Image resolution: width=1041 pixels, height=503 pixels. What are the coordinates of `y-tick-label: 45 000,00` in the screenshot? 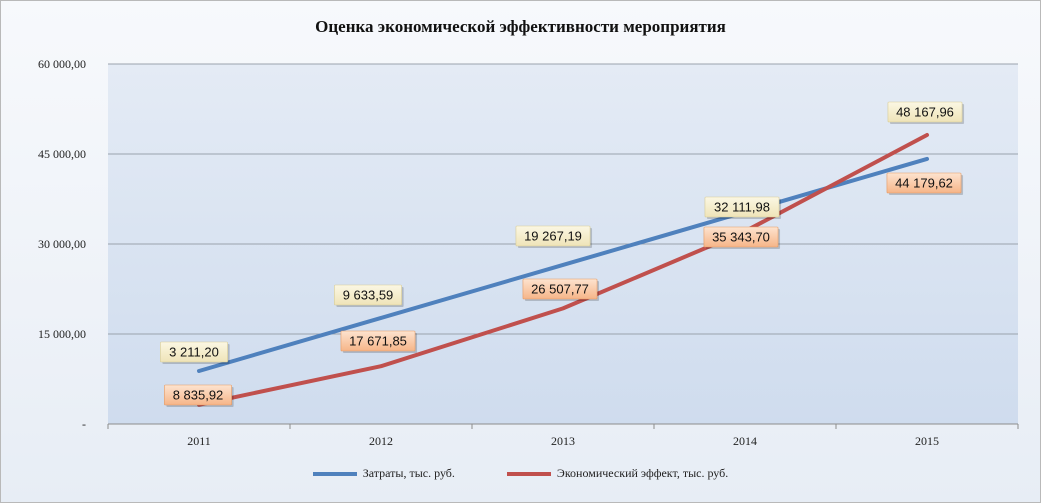 It's located at (62, 154).